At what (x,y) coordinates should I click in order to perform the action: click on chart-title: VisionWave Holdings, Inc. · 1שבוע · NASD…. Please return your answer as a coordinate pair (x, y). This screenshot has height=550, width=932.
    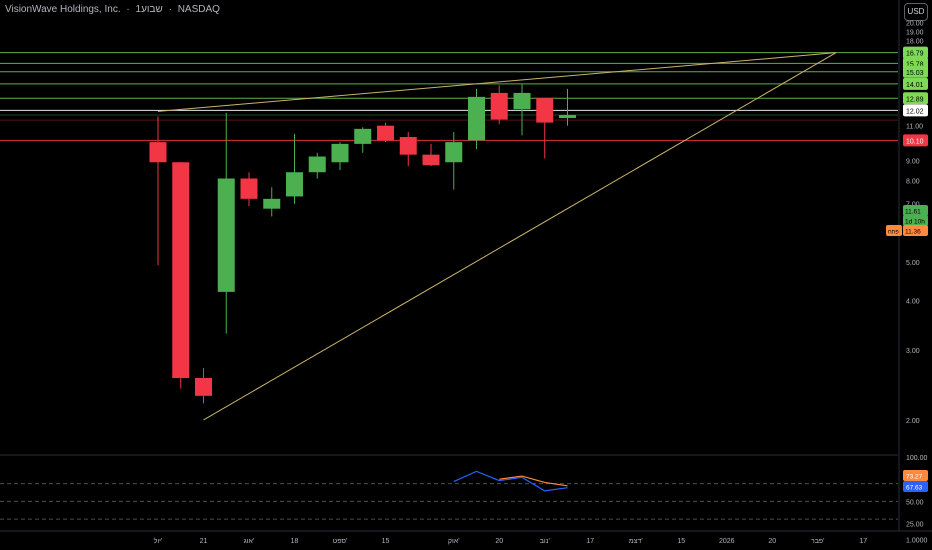
    Looking at the image, I should click on (114, 9).